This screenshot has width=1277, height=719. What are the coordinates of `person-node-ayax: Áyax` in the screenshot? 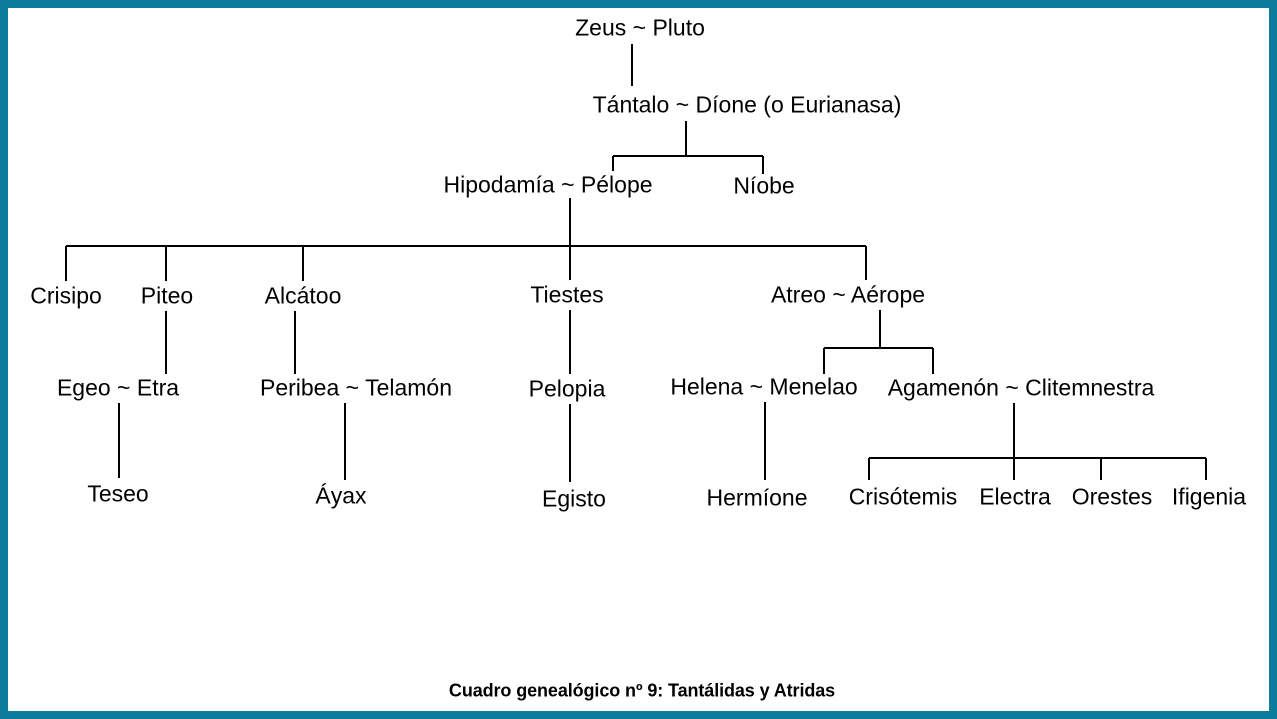 It's located at (341, 495).